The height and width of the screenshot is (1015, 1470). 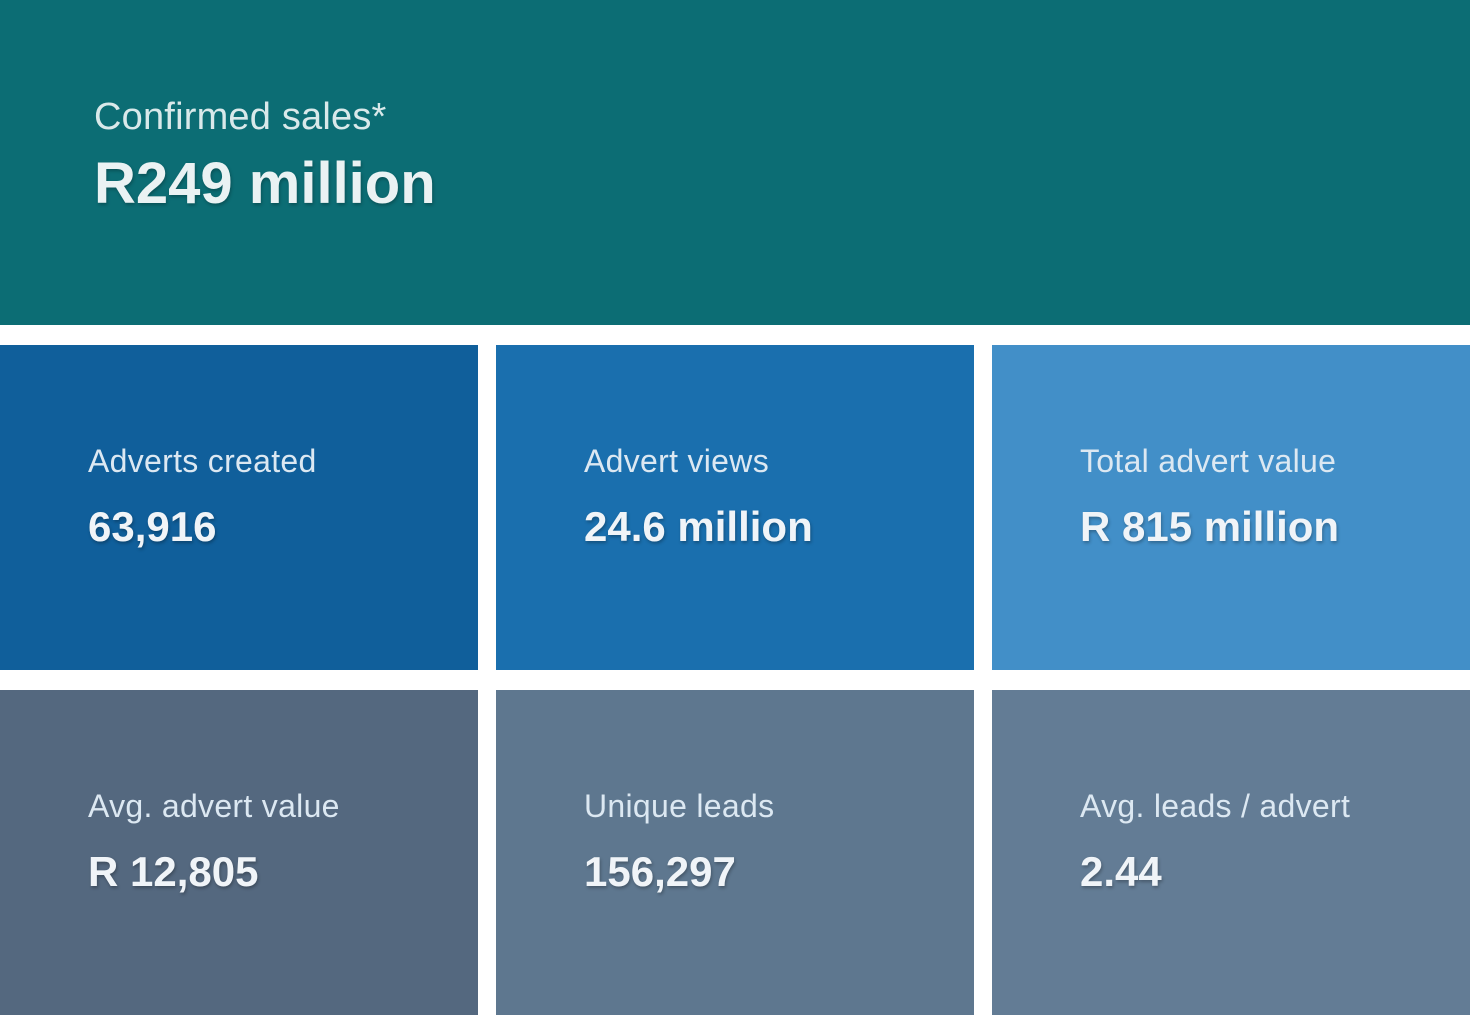 I want to click on unique-leads-label: Unique leads, so click(x=679, y=806).